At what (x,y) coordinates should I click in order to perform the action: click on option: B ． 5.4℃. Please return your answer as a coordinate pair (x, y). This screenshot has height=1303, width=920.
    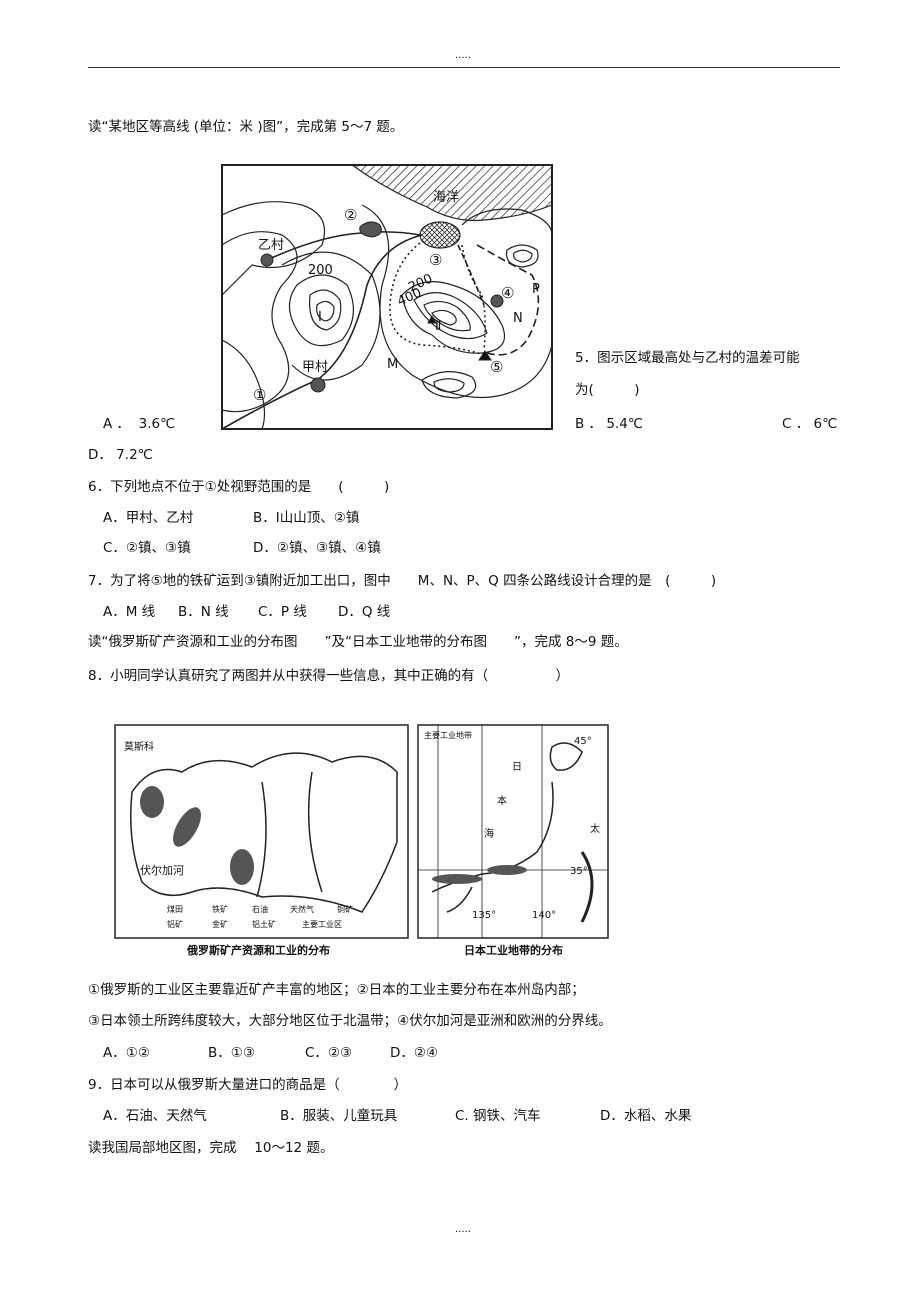
    Looking at the image, I should click on (609, 424).